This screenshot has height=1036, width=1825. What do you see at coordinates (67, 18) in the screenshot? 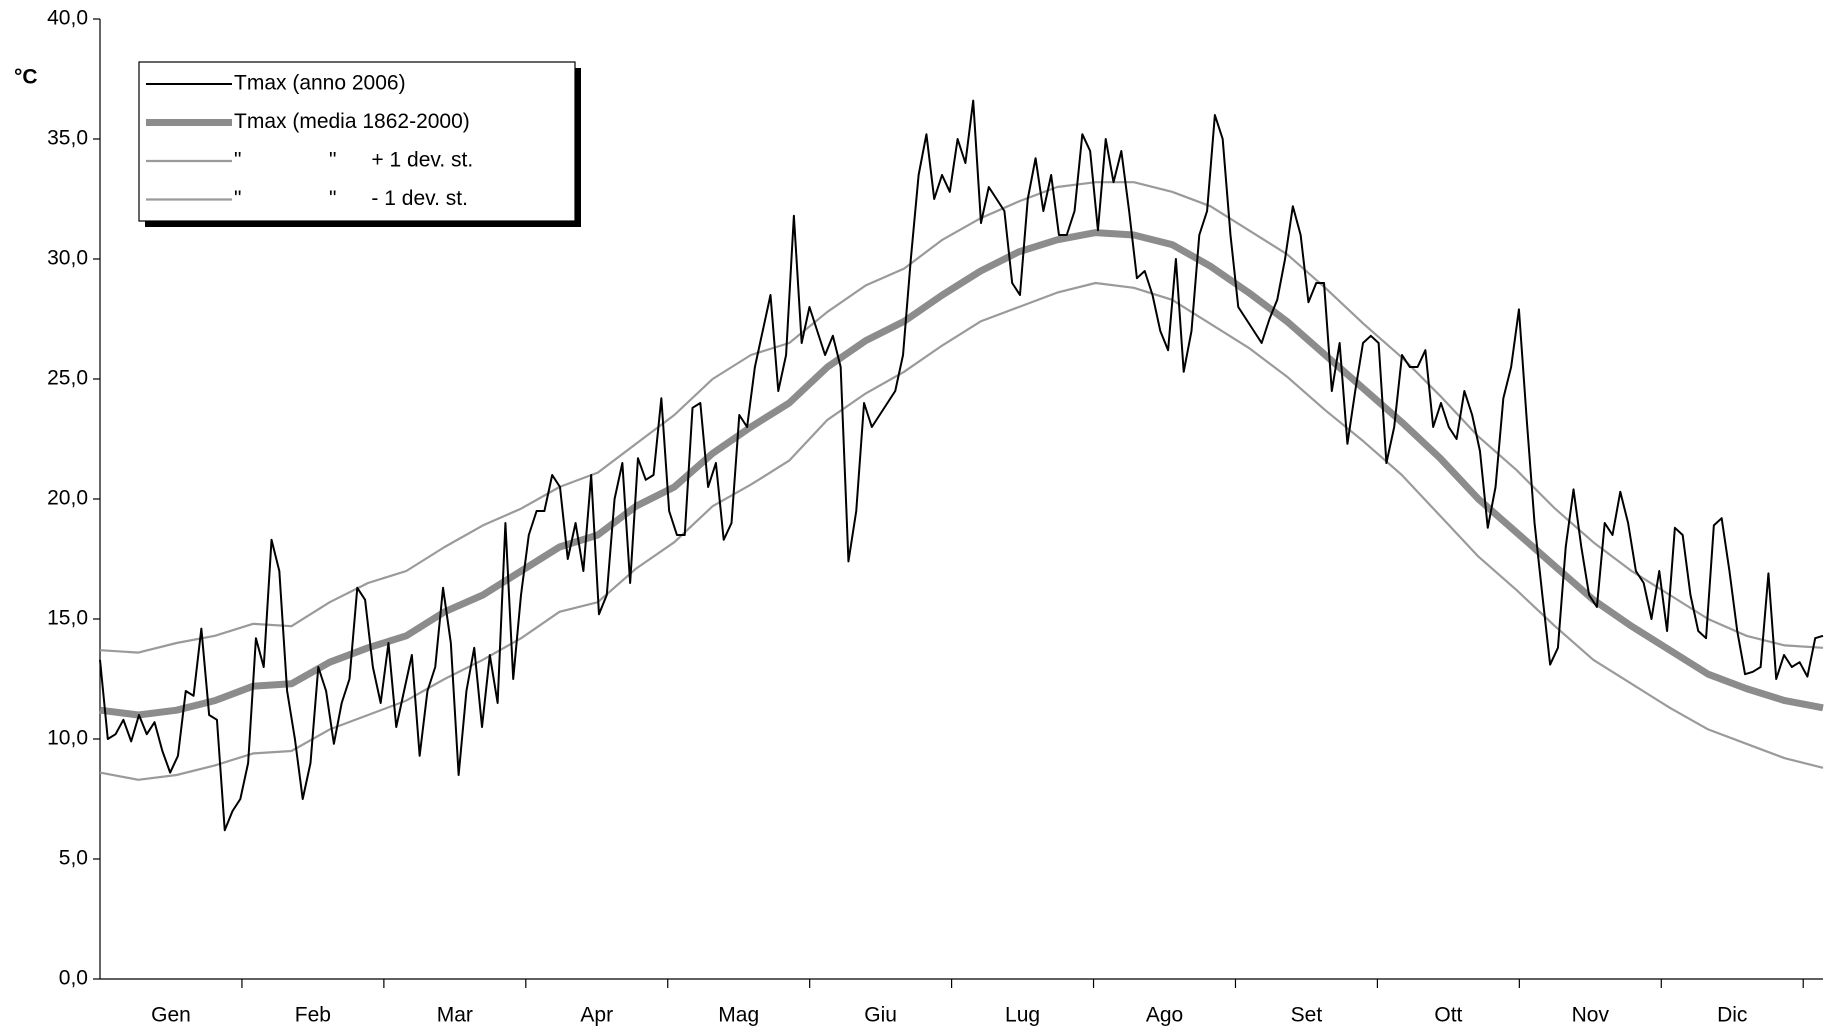
I see `y-tick-label: 40,0` at bounding box center [67, 18].